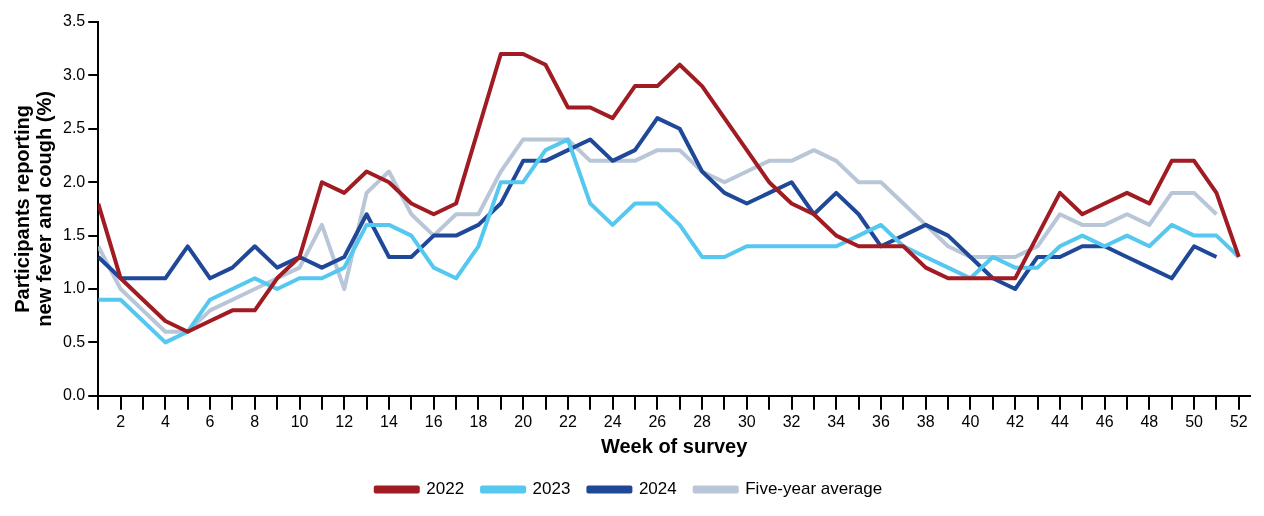 The height and width of the screenshot is (516, 1264). Describe the element at coordinates (674, 445) in the screenshot. I see `x-axis-title: Week of survey` at that location.